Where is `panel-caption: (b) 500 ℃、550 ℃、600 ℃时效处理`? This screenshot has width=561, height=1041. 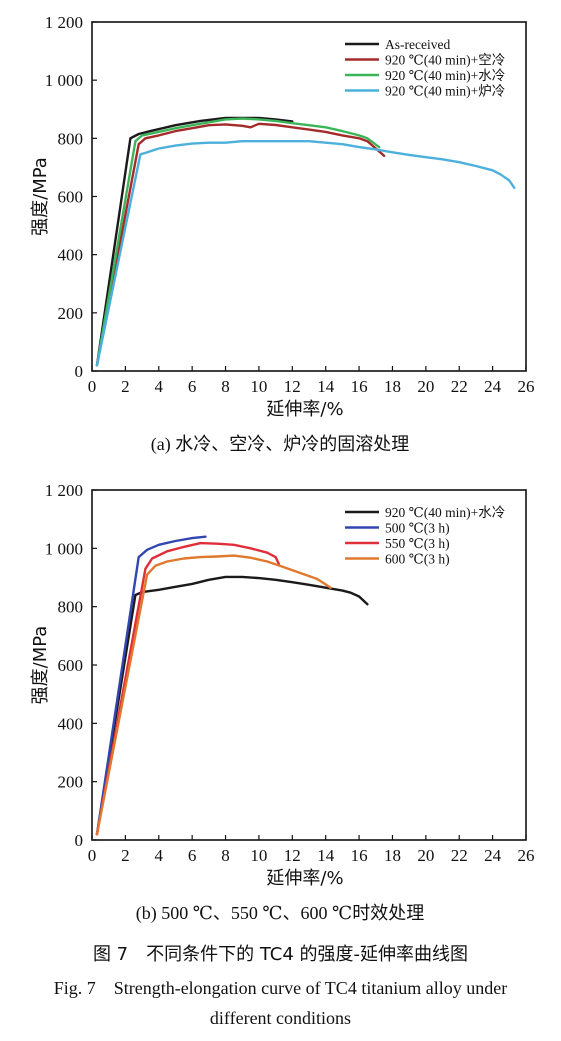
panel-caption: (b) 500 ℃、550 ℃、600 ℃时效处理 is located at coordinates (280, 913).